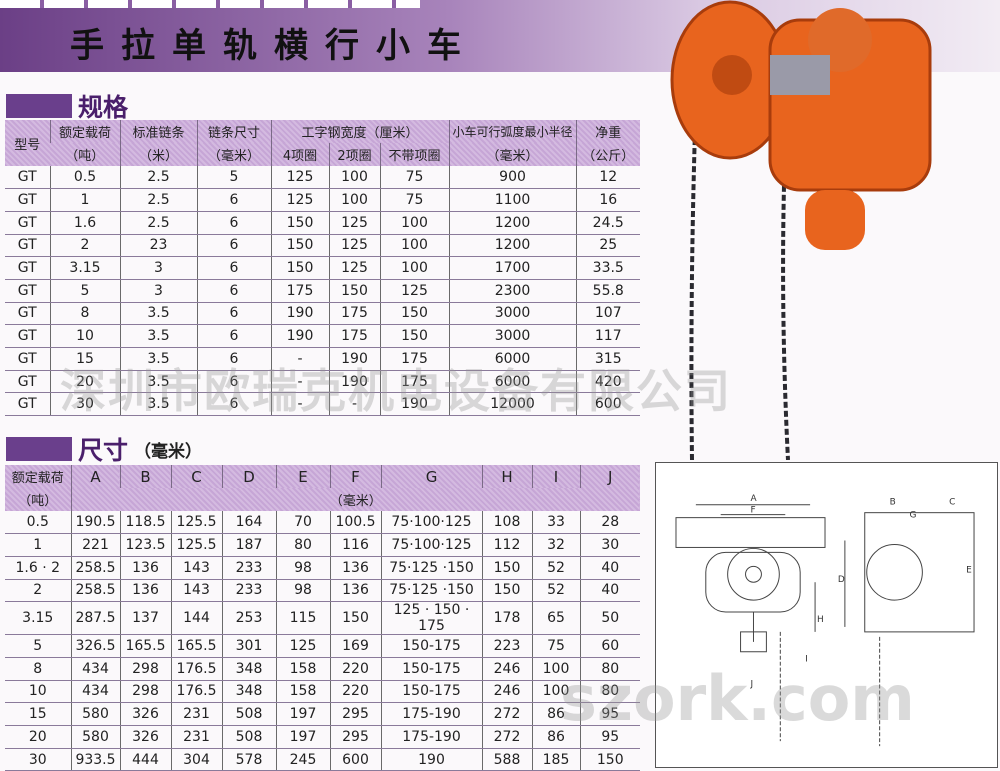 This screenshot has width=1000, height=771. I want to click on spec-cell: 315, so click(607, 359).